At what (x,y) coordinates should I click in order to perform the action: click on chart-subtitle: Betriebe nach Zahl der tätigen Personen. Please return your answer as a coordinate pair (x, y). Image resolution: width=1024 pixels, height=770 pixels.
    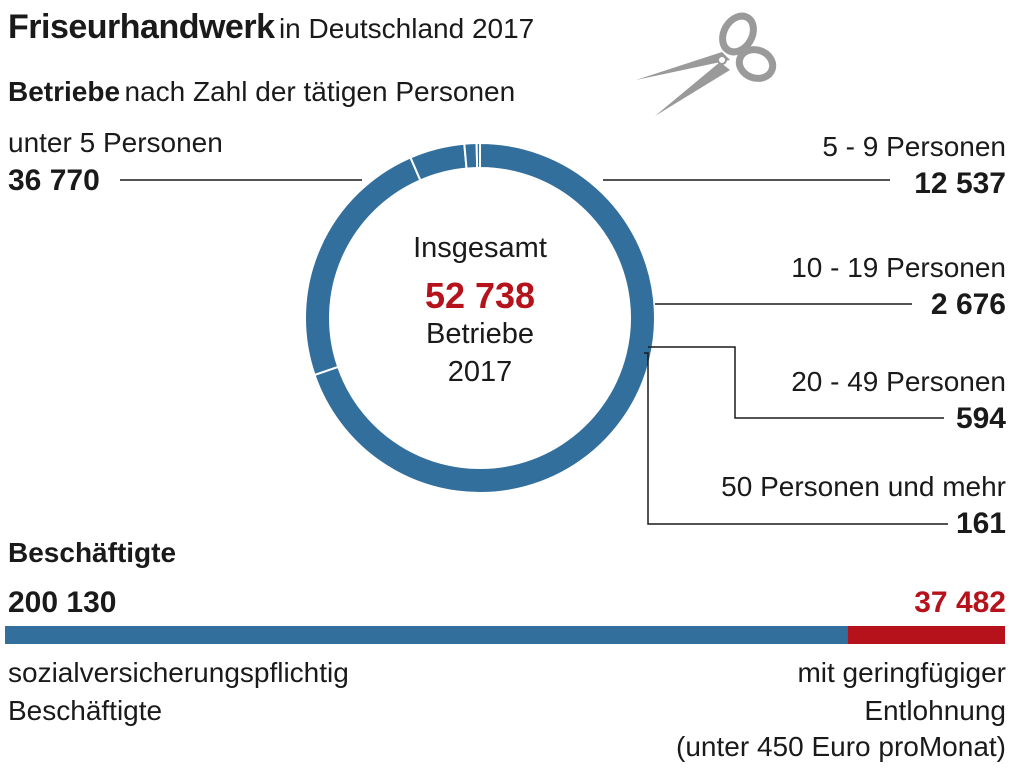
    Looking at the image, I should click on (261, 92).